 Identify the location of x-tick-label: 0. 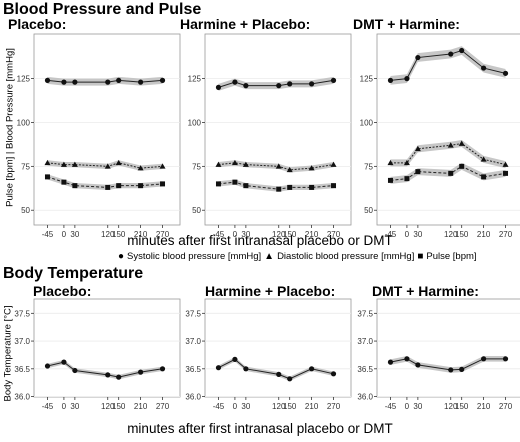
(235, 234).